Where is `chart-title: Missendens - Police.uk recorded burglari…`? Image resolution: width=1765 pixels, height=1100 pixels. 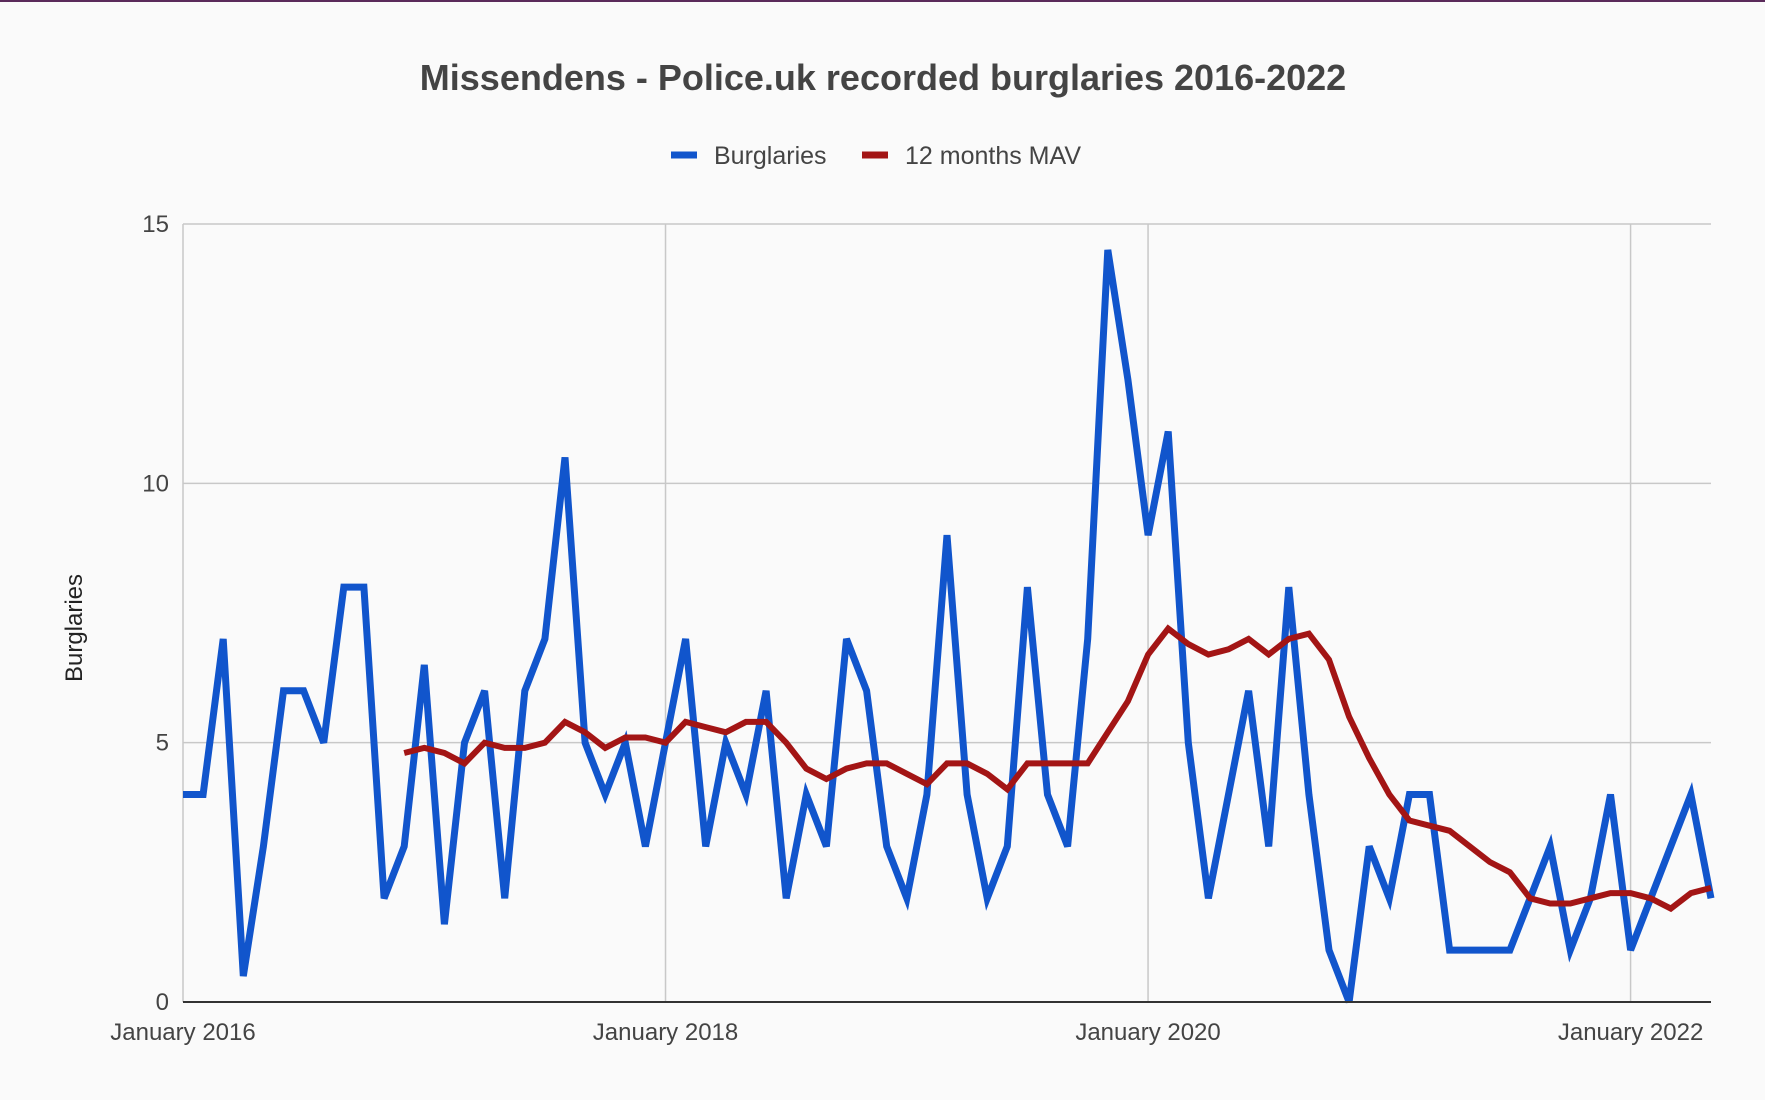
chart-title: Missendens - Police.uk recorded burglari… is located at coordinates (883, 77).